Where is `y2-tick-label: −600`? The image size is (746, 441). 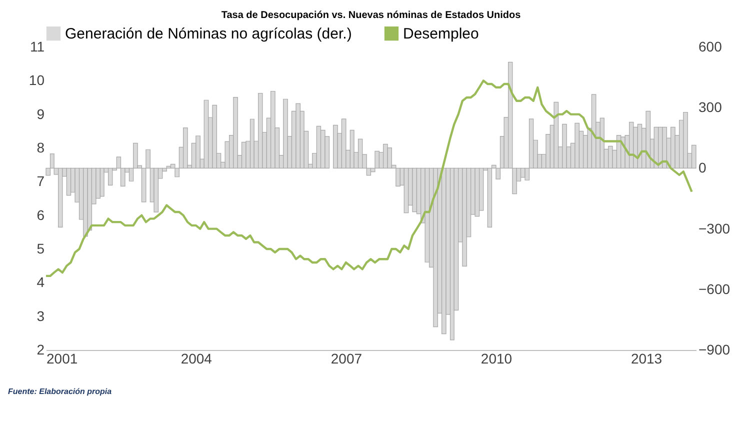 y2-tick-label: −600 is located at coordinates (714, 288).